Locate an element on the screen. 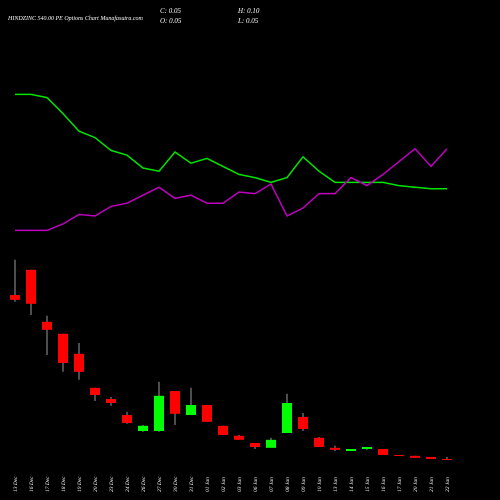  x-tick-label: 10 Jan is located at coordinates (320, 484).